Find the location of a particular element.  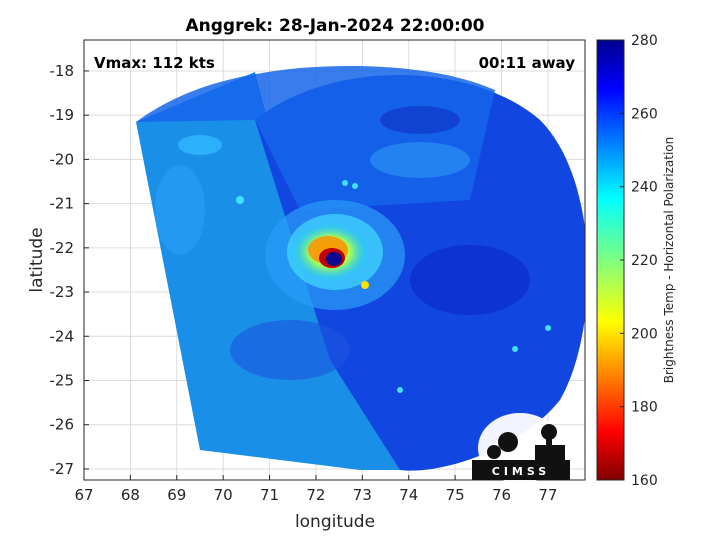

x-axis-label: longitude is located at coordinates (335, 522).